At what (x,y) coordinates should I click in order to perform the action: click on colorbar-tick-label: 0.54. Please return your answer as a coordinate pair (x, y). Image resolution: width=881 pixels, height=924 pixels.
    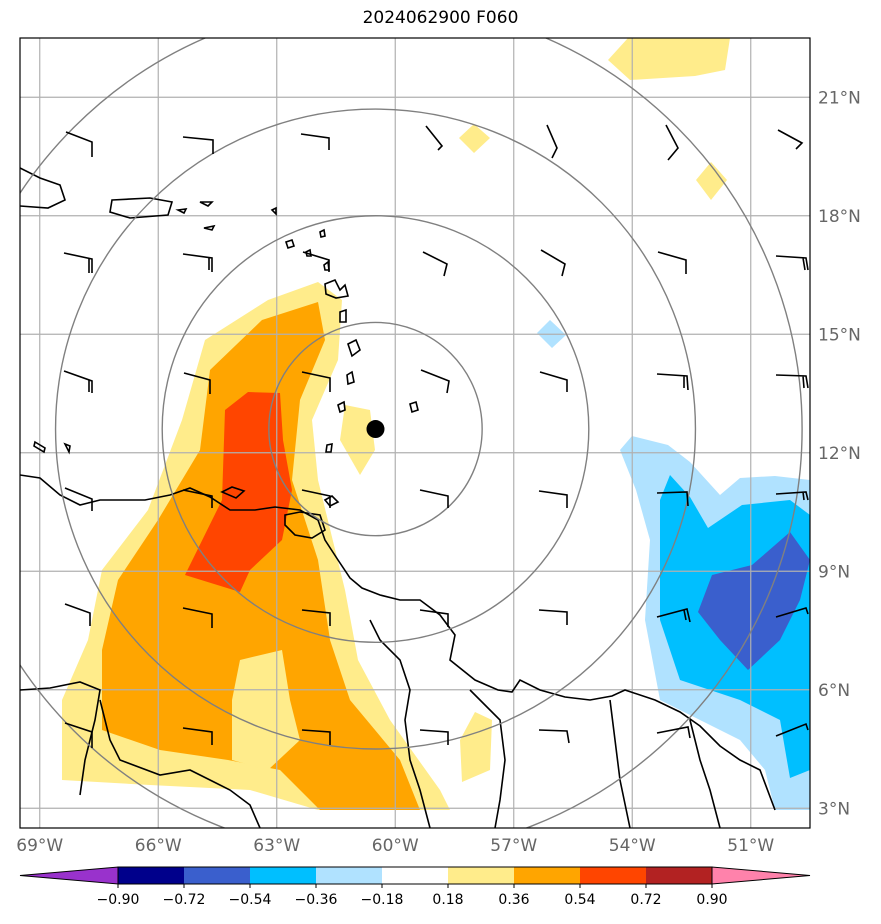
    Looking at the image, I should click on (579, 900).